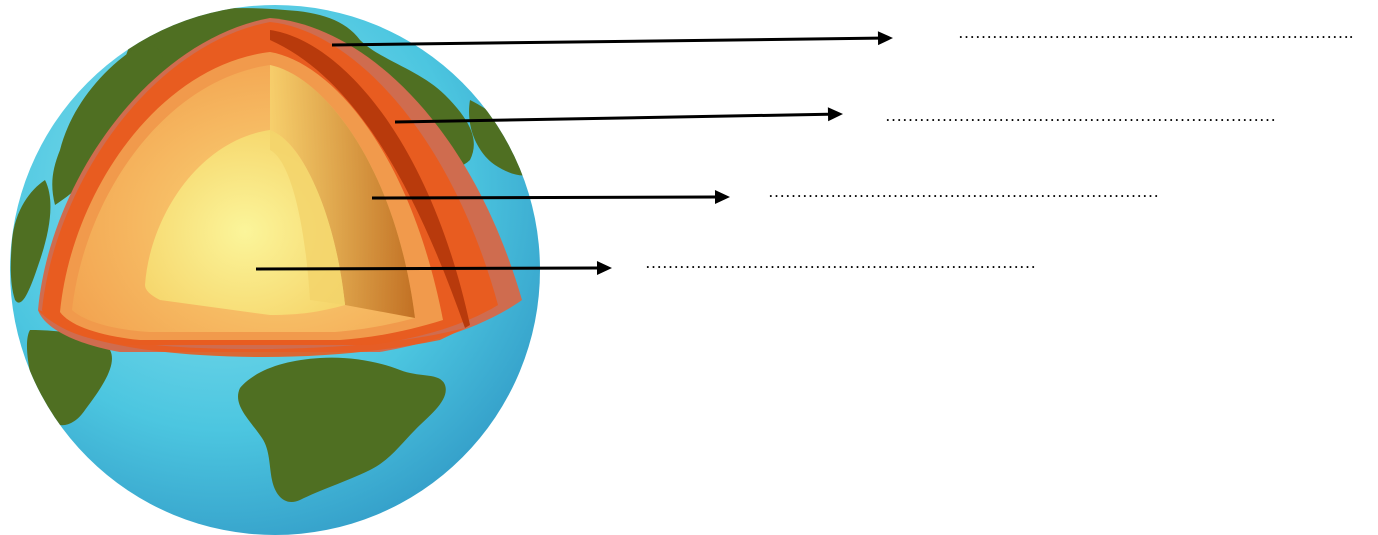 Image resolution: width=1378 pixels, height=535 pixels. Describe the element at coordinates (722, 197) in the screenshot. I see `arrow-outer-core-head` at that location.